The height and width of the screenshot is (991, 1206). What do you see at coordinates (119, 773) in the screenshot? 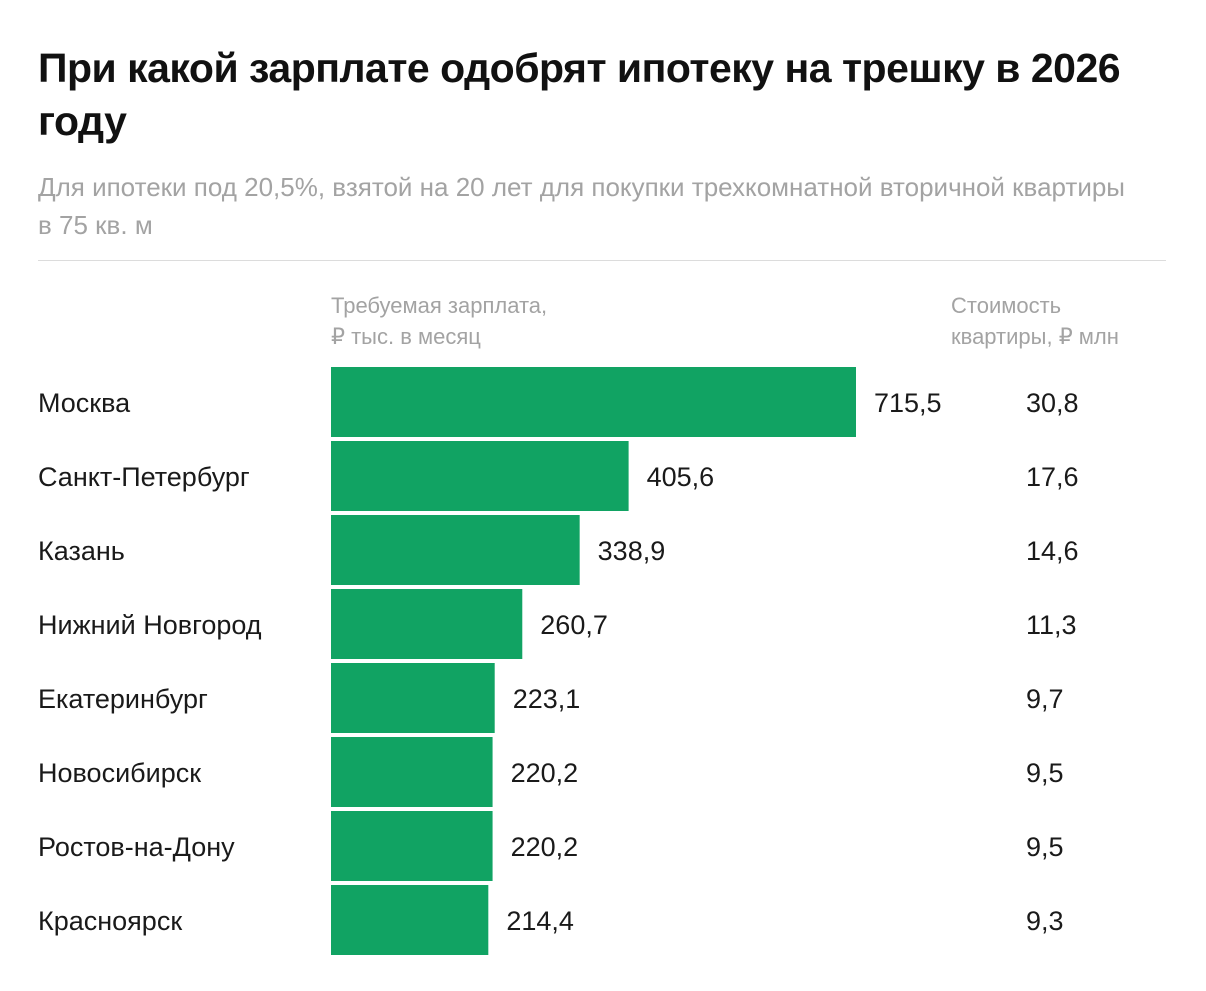
I see `city-label: Новосибирск` at bounding box center [119, 773].